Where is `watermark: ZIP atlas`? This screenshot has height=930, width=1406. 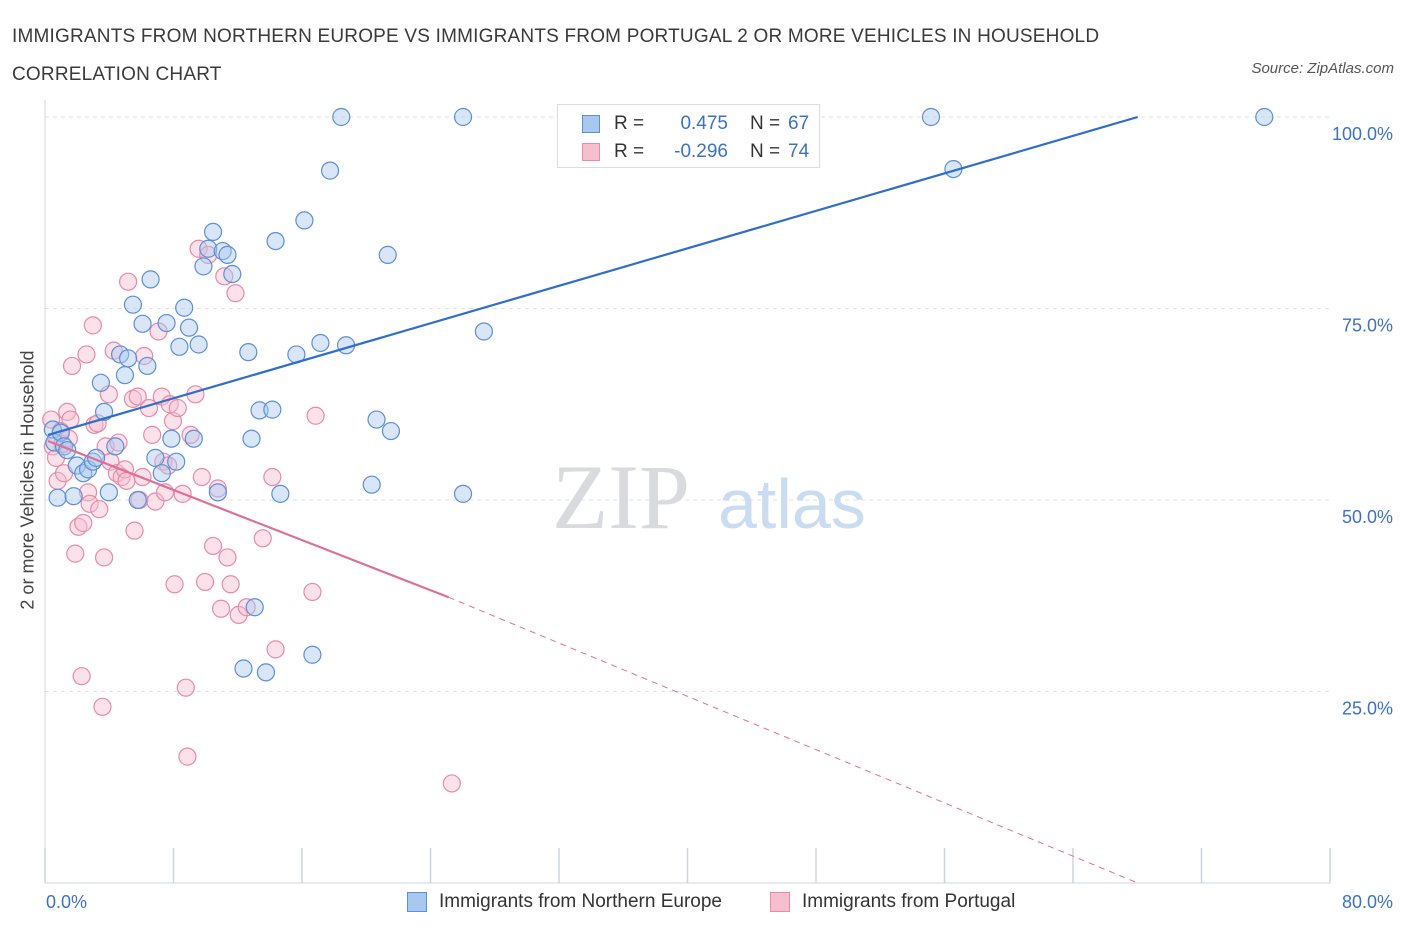
watermark: ZIP atlas is located at coordinates (709, 497).